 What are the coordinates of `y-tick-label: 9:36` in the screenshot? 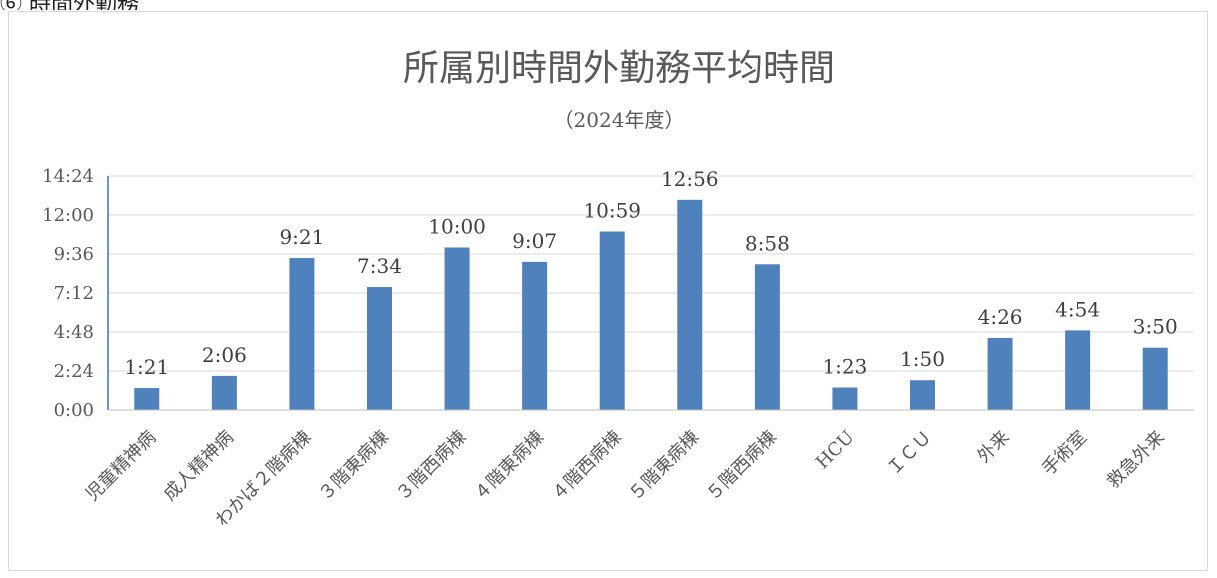 It's located at (74, 254).